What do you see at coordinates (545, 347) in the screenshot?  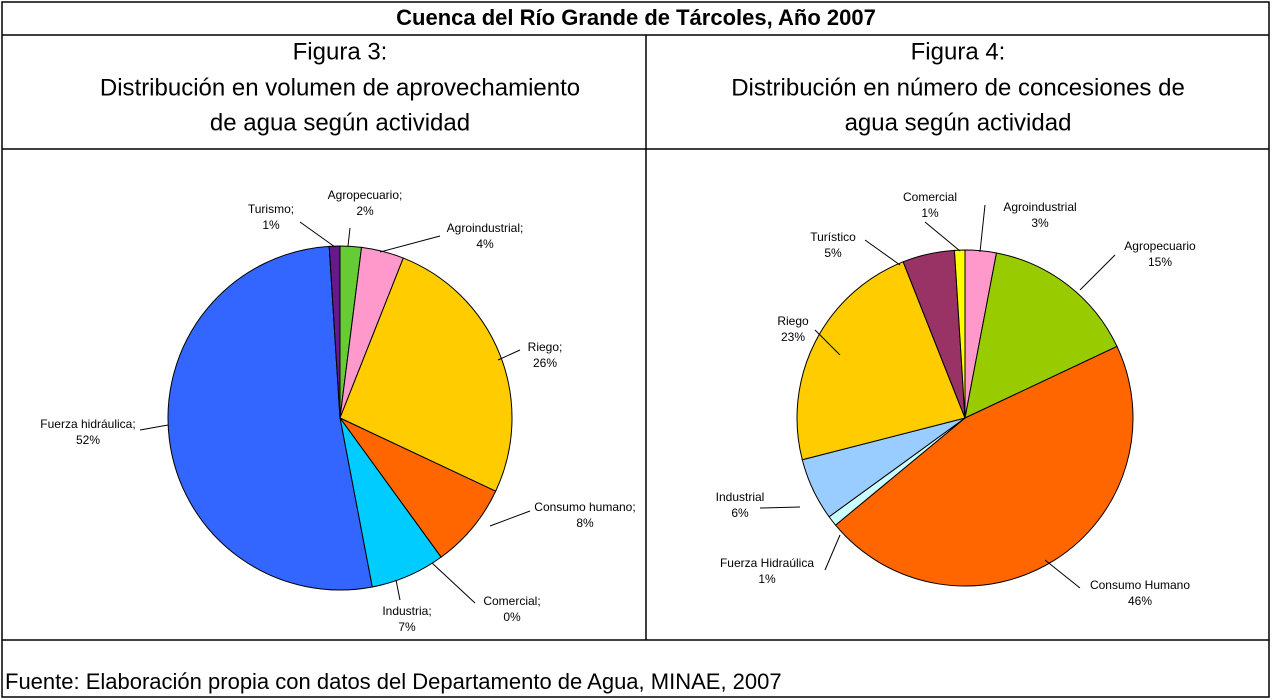 I see `slice-label: Riego;` at bounding box center [545, 347].